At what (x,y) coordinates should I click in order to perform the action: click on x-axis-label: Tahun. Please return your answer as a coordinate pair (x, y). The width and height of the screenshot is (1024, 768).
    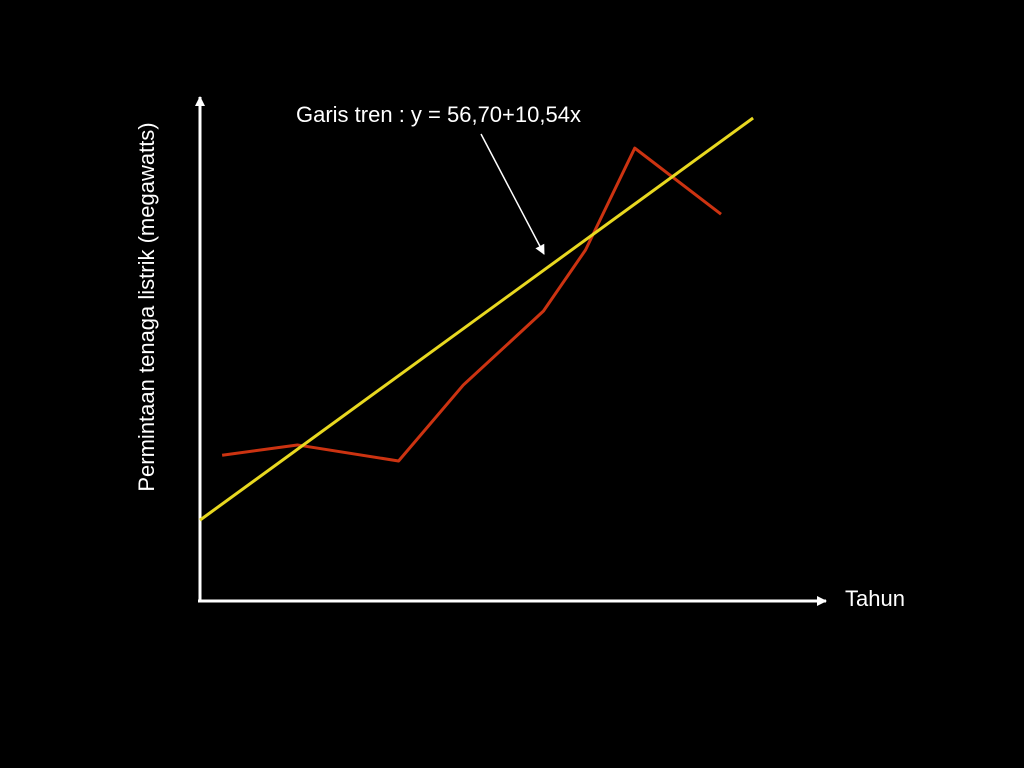
    Looking at the image, I should click on (875, 598).